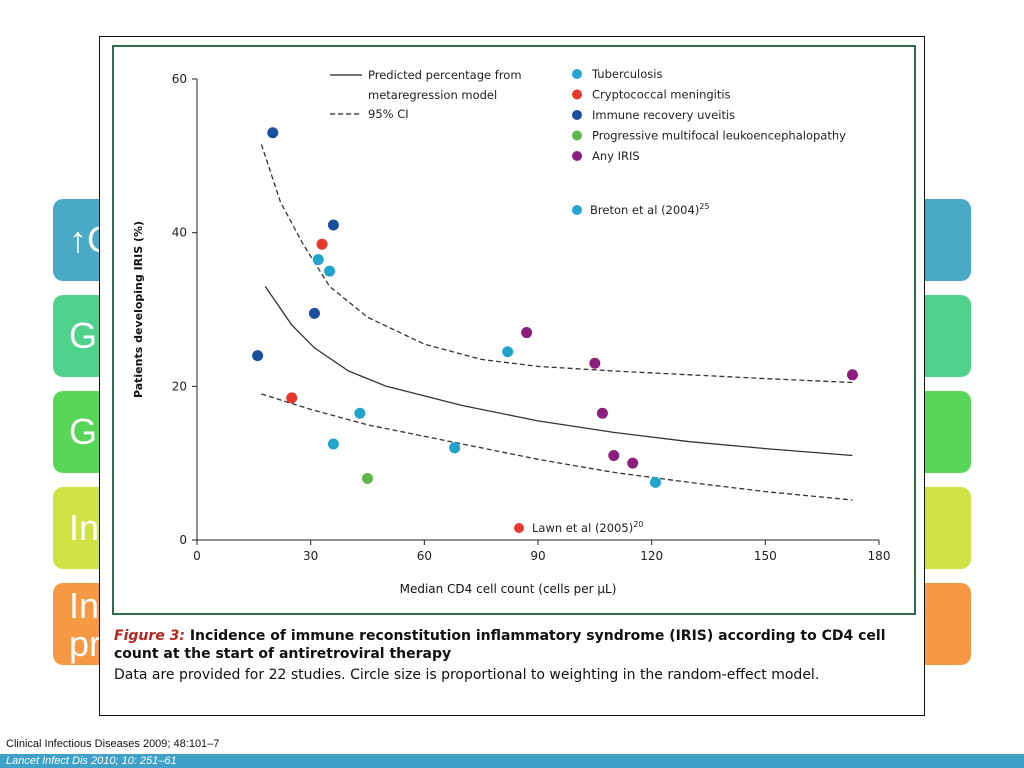 This screenshot has width=1024, height=768. Describe the element at coordinates (537, 556) in the screenshot. I see `x-tick-label-3: 90` at that location.